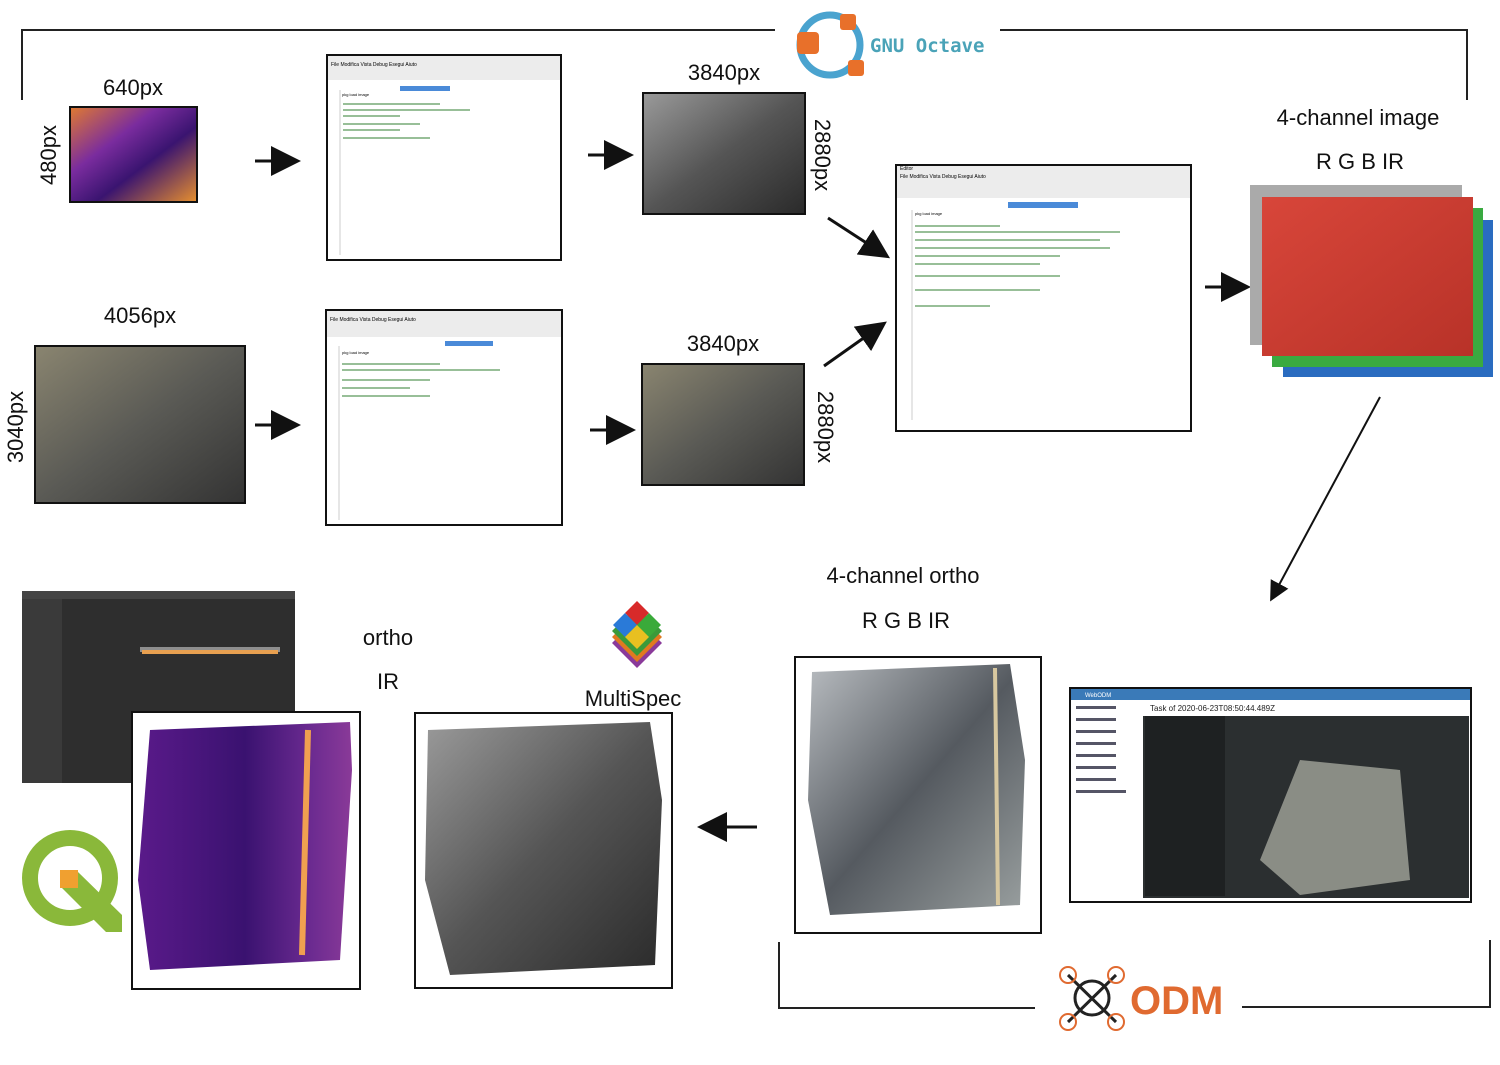  What do you see at coordinates (633, 698) in the screenshot?
I see `multispec-label: MultiSpec` at bounding box center [633, 698].